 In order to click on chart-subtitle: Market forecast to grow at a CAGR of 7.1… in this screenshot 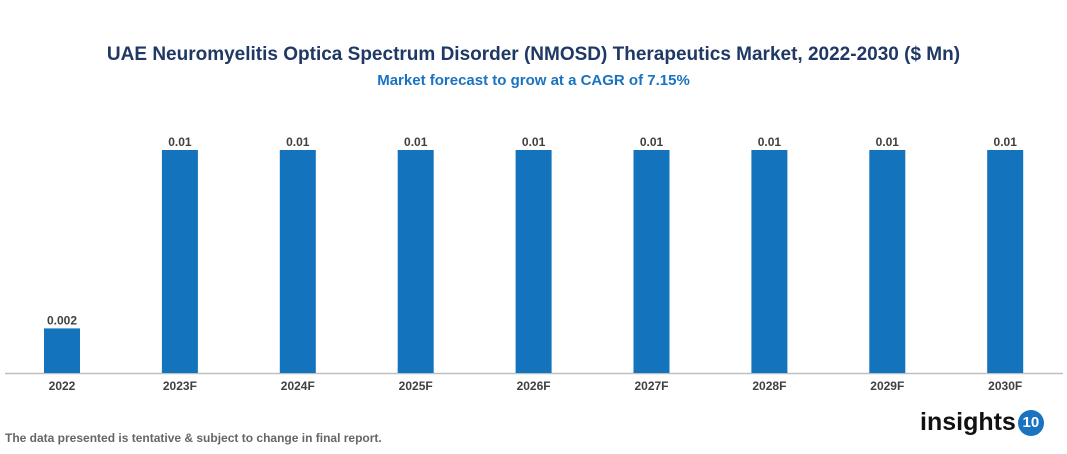, I will do `click(533, 80)`.